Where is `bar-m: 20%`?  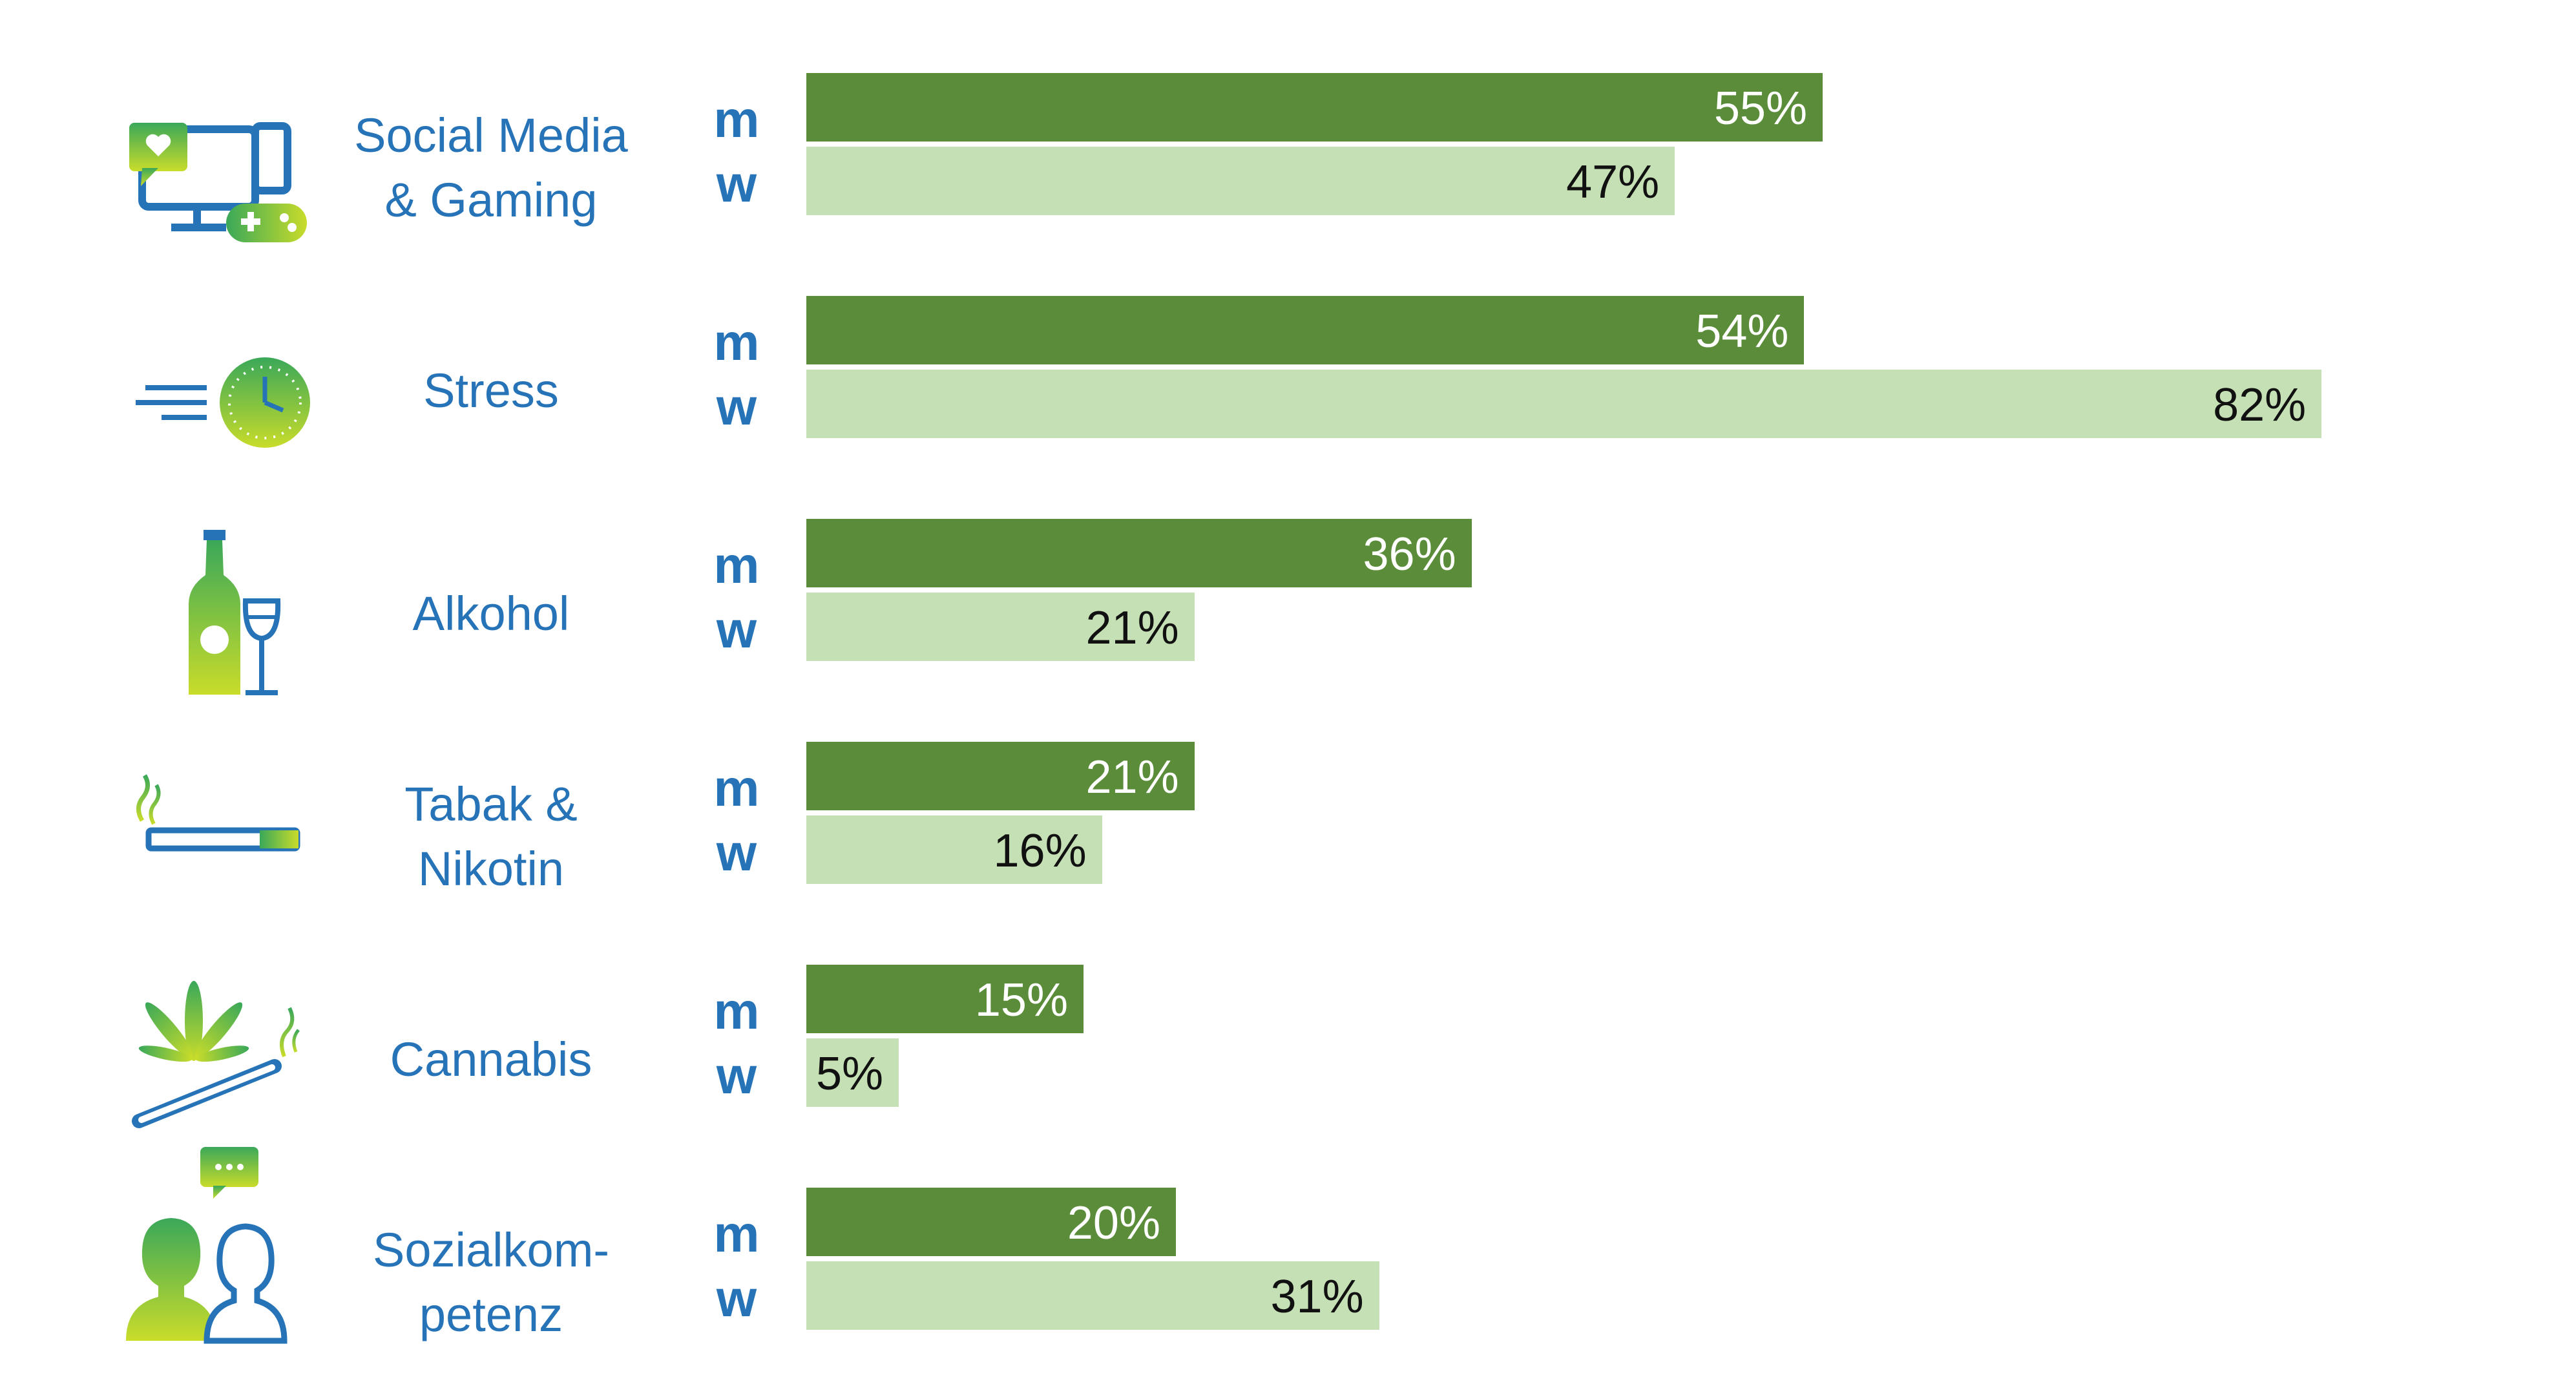
bar-m: 20% is located at coordinates (991, 1222).